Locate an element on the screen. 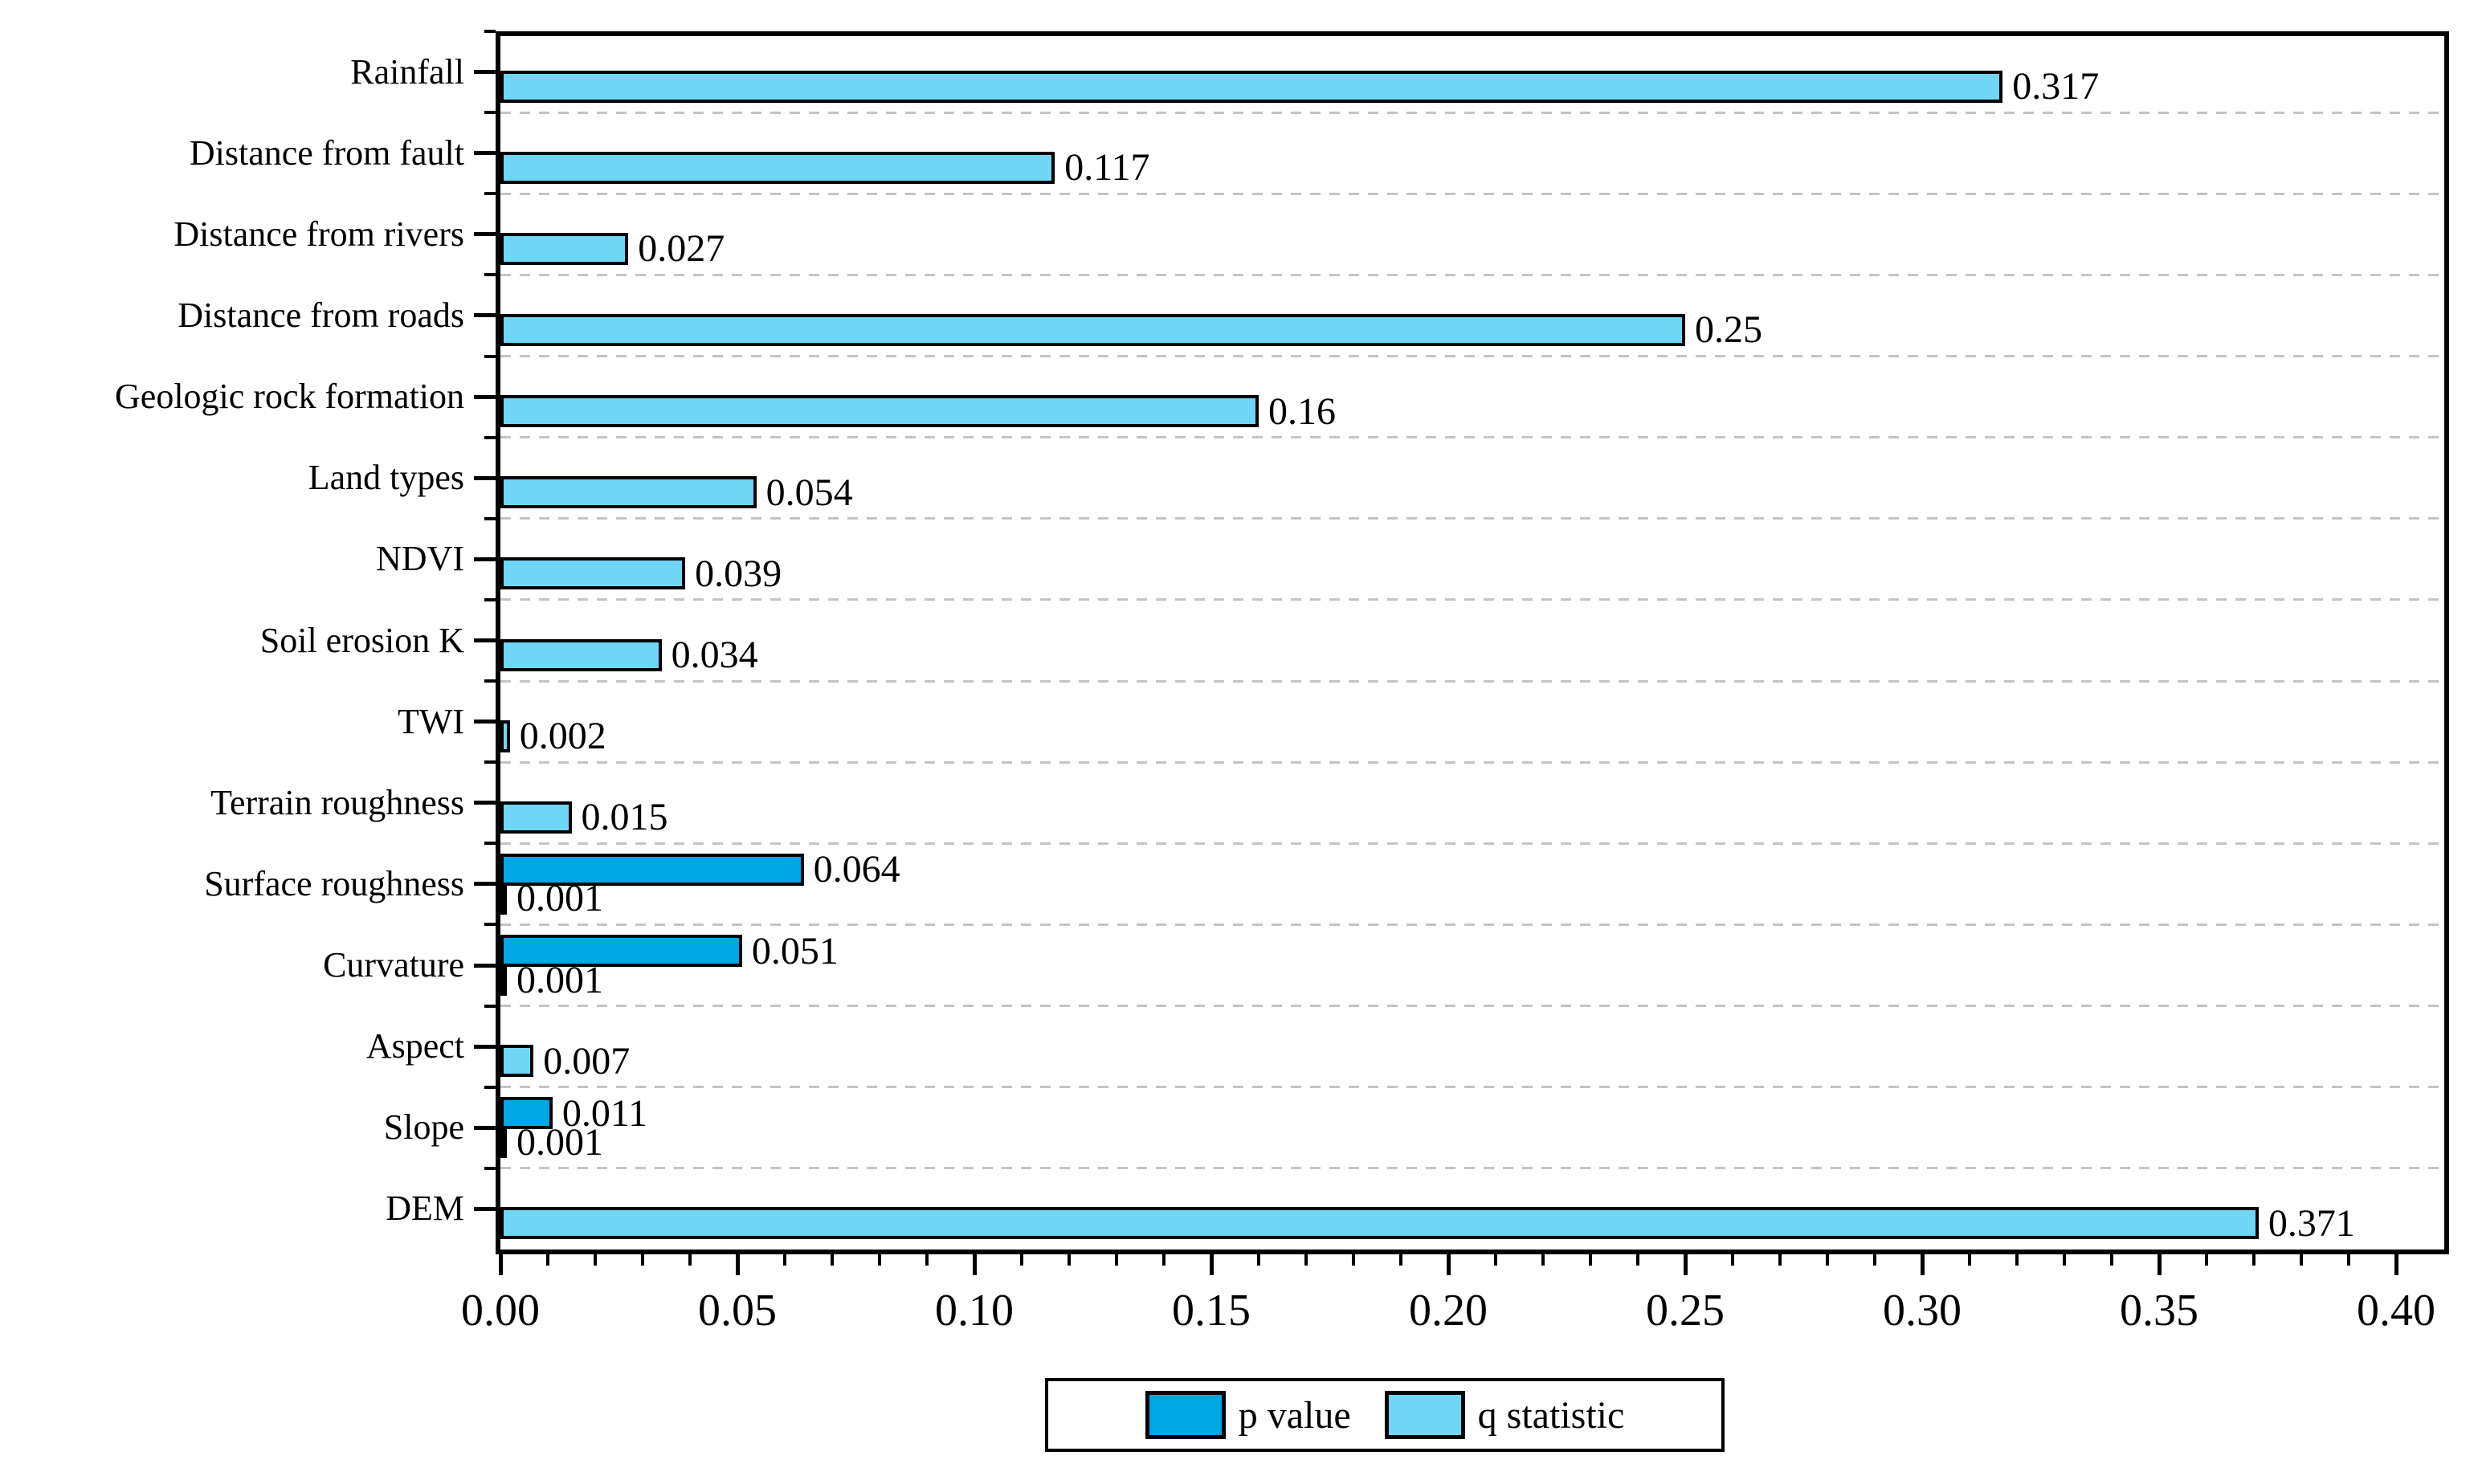 The height and width of the screenshot is (1484, 2478). category-label: DEM is located at coordinates (425, 1208).